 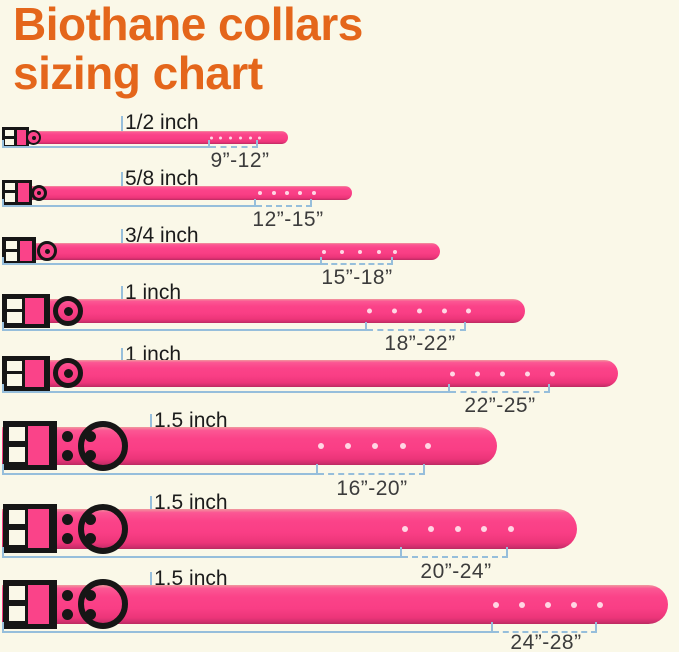 I want to click on size-range-label: 9”-12”, so click(x=240, y=160).